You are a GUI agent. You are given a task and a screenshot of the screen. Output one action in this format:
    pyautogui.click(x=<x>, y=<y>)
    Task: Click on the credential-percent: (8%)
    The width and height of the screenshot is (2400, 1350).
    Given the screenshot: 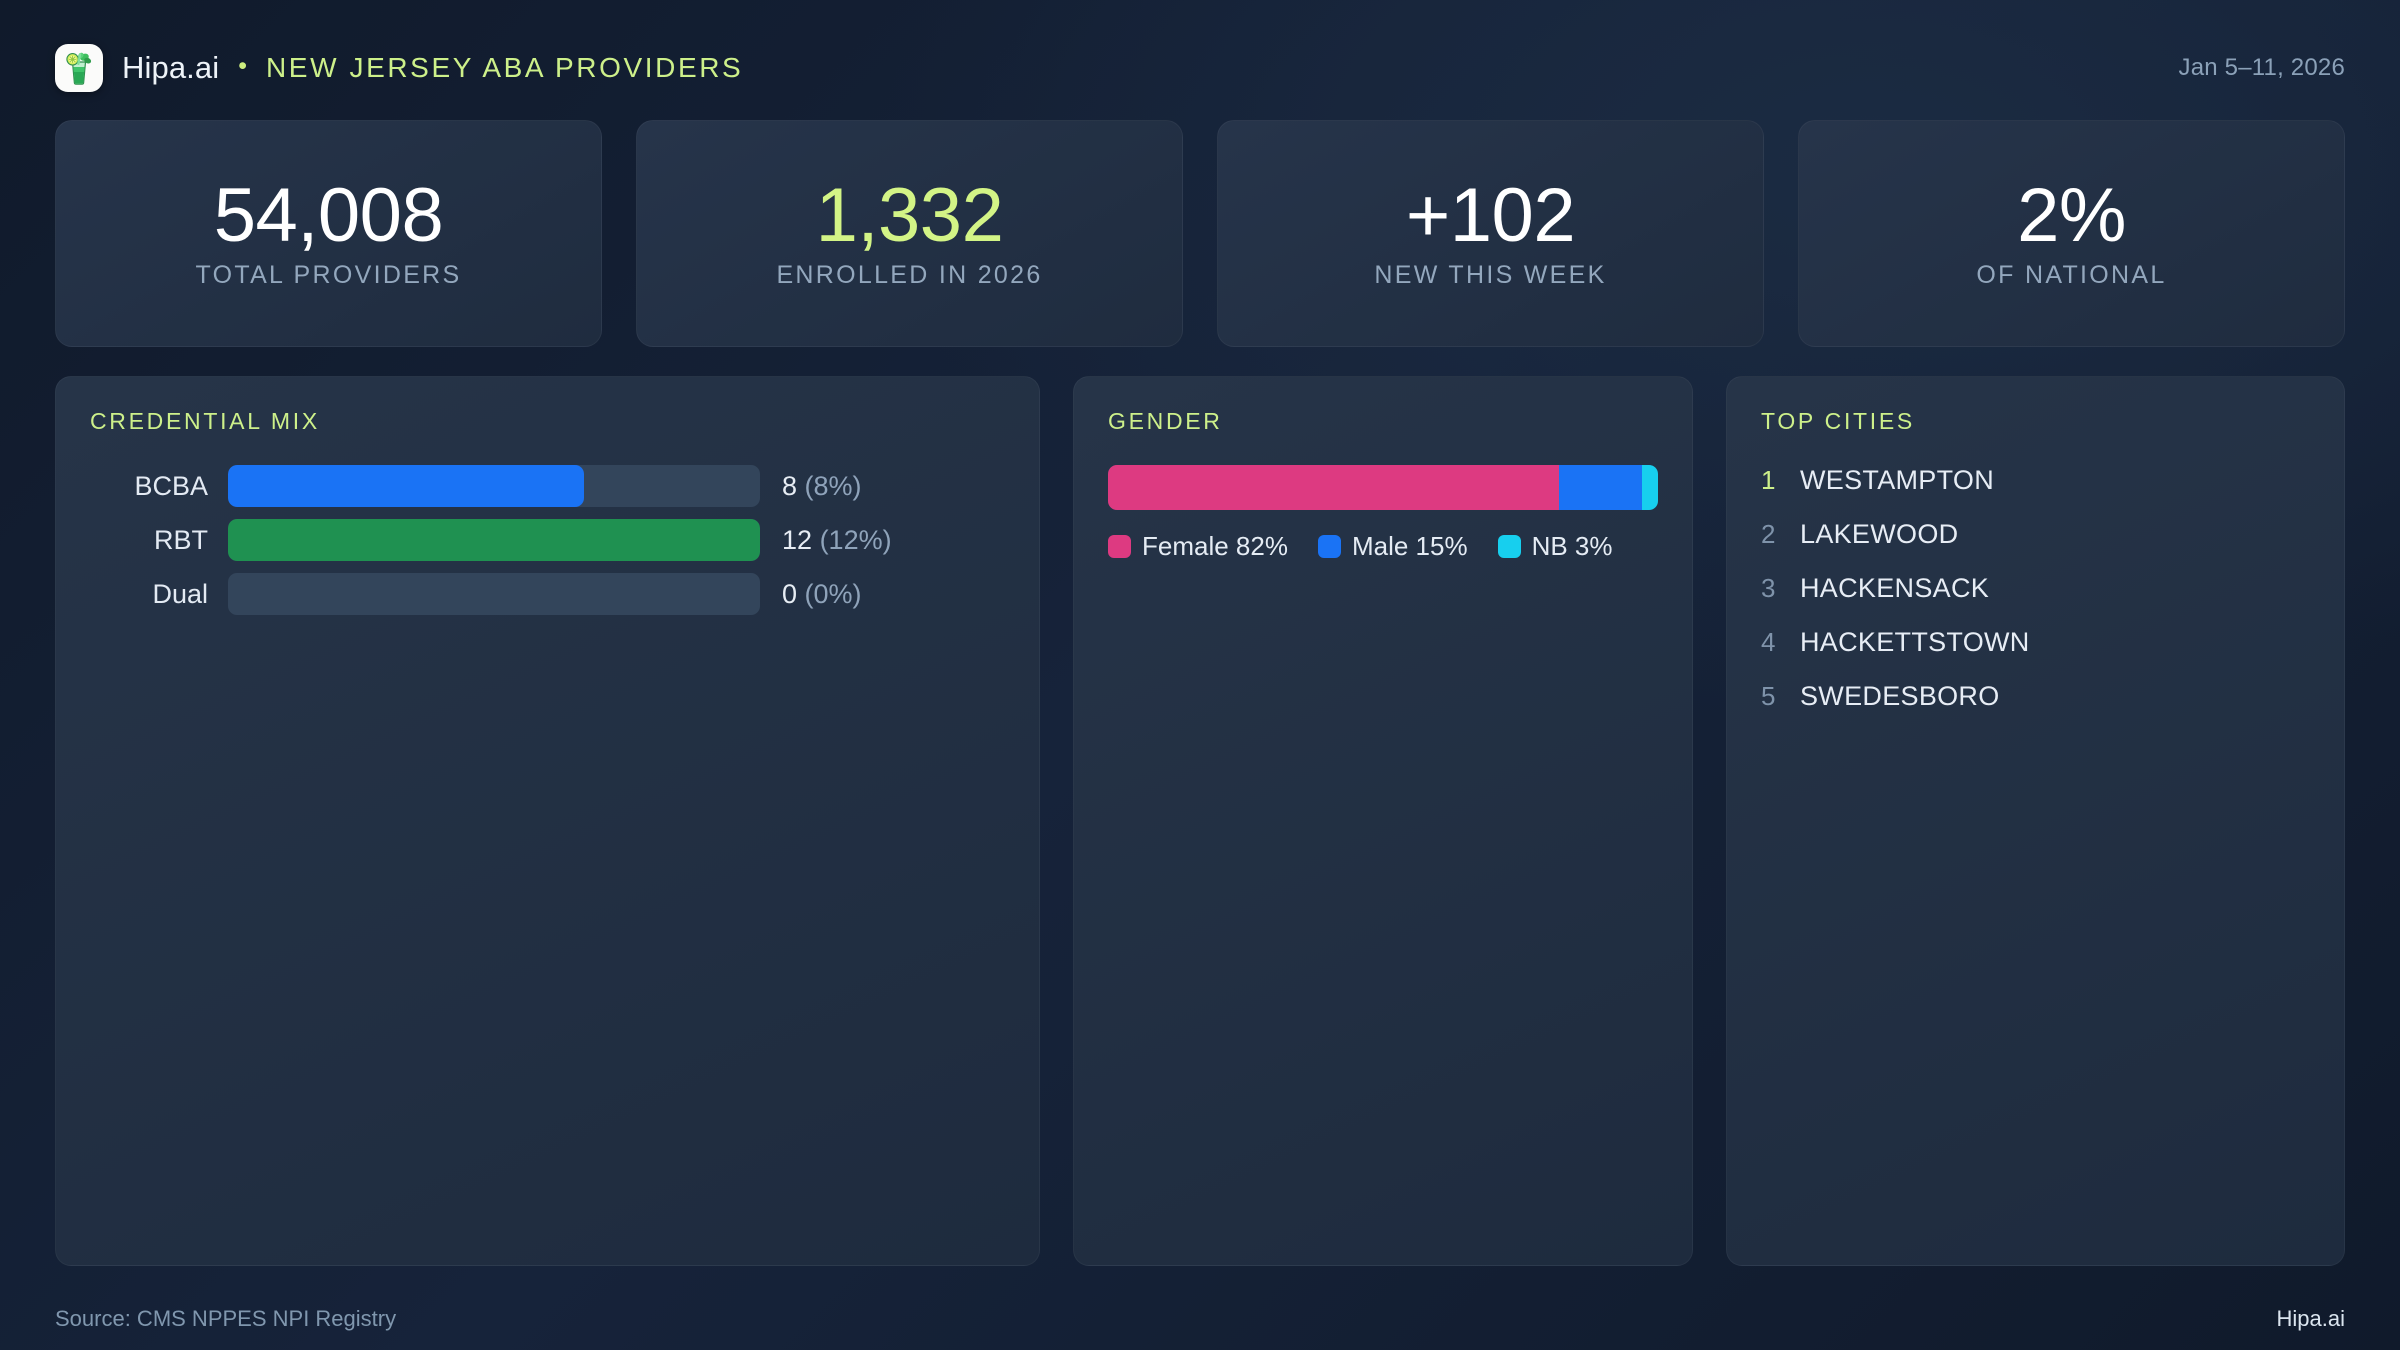 What is the action you would take?
    pyautogui.click(x=833, y=485)
    